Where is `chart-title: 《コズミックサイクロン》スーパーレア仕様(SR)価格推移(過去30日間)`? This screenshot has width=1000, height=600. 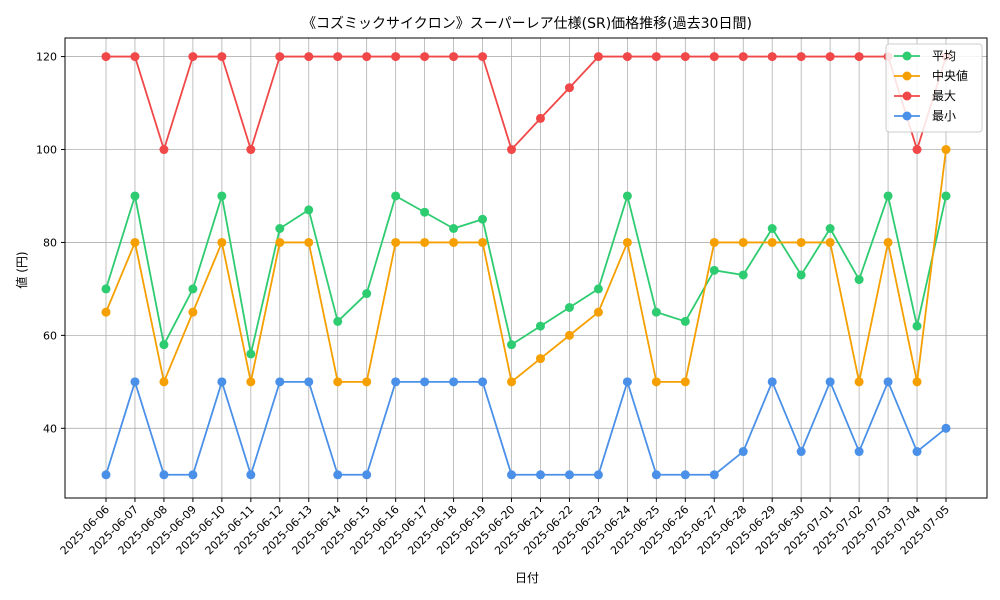
chart-title: 《コズミックサイクロン》スーパーレア仕様(SR)価格推移(過去30日間) is located at coordinates (527, 24).